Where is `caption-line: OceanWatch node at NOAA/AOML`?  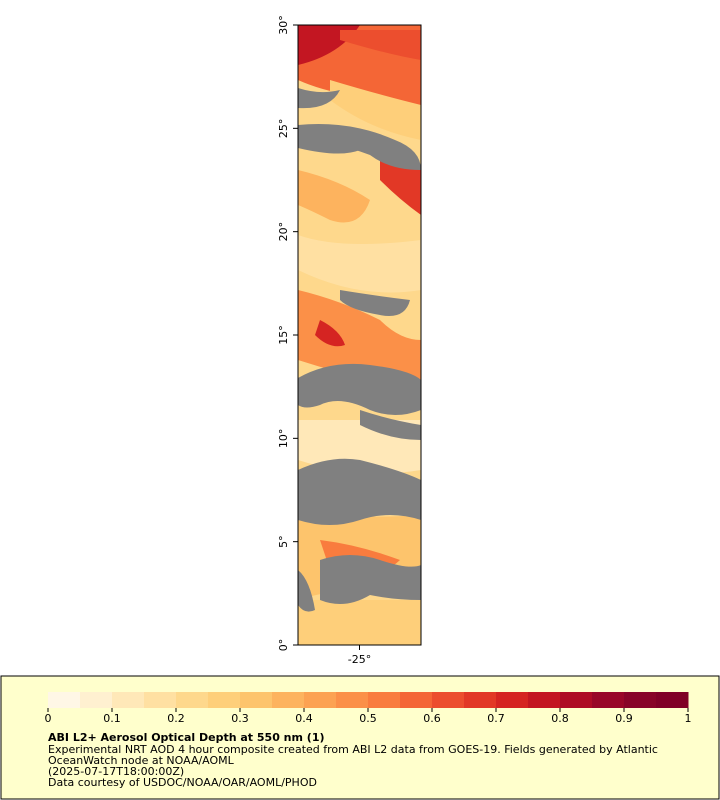
caption-line: OceanWatch node at NOAA/AOML is located at coordinates (141, 760).